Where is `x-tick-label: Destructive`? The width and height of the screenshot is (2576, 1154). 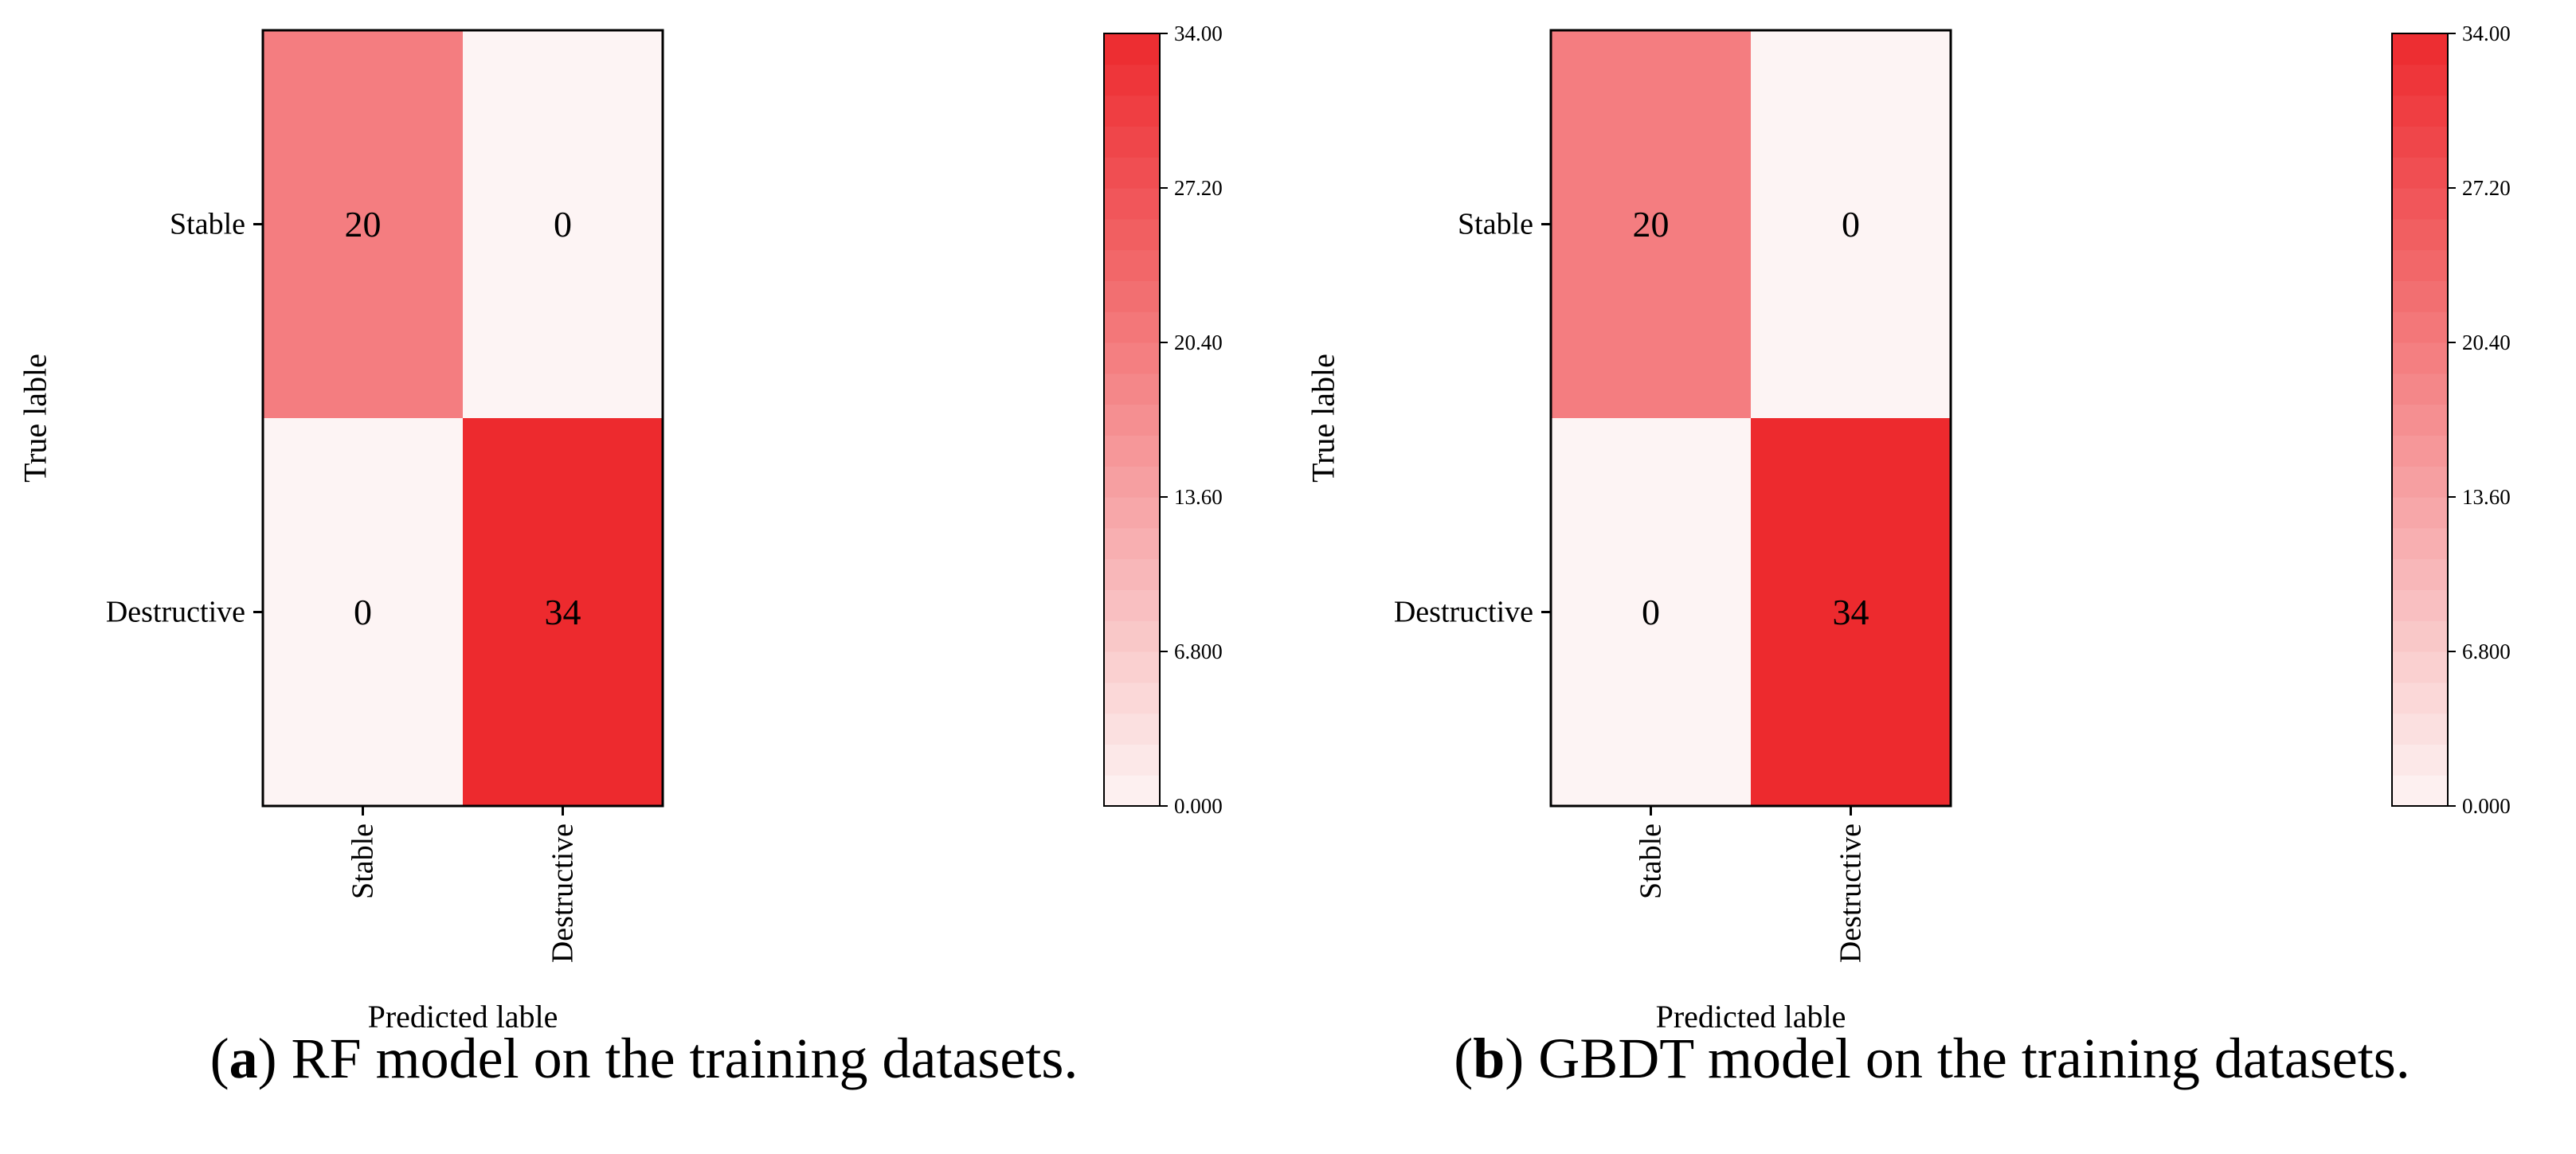 x-tick-label: Destructive is located at coordinates (1851, 893).